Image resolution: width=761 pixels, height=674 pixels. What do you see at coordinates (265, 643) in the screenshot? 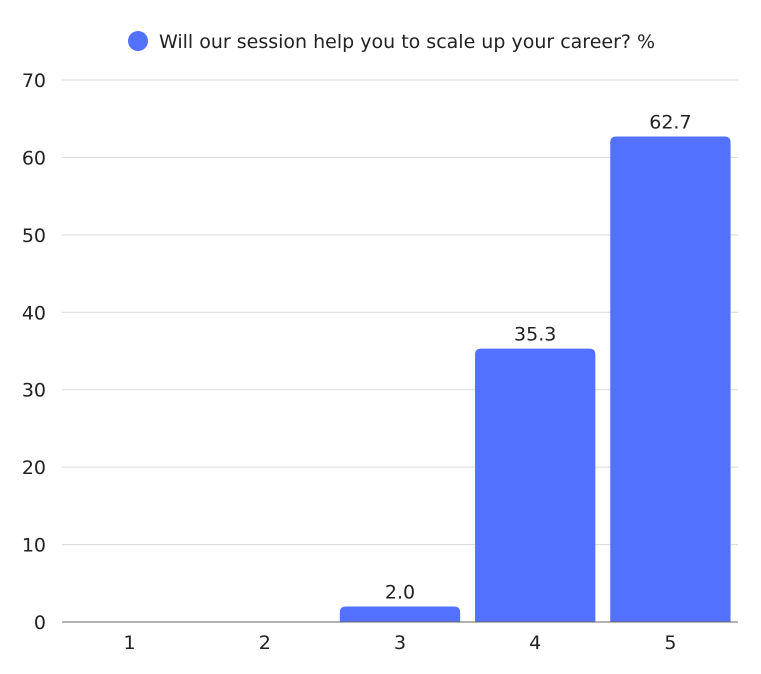
I see `x-tick-label: 2` at bounding box center [265, 643].